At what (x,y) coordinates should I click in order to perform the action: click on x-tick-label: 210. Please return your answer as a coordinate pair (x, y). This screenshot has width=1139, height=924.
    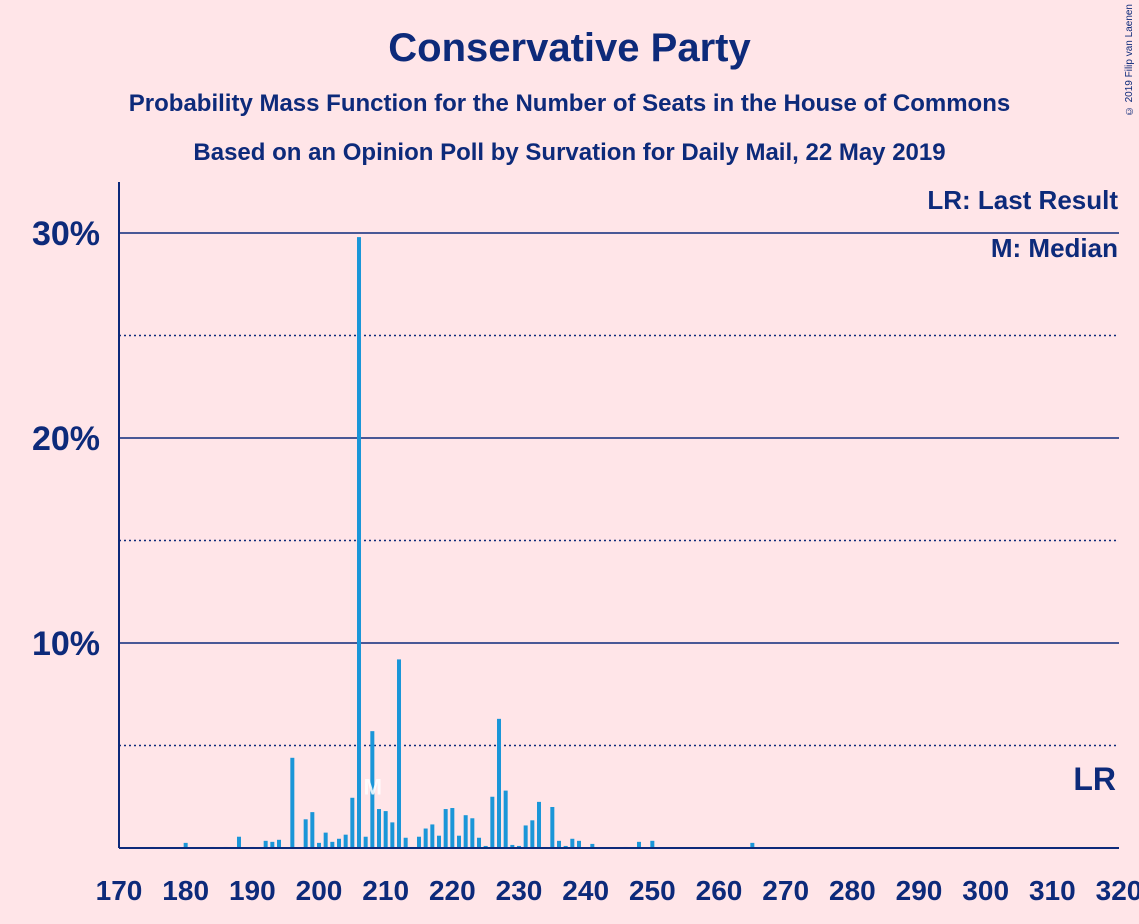
    Looking at the image, I should click on (385, 890).